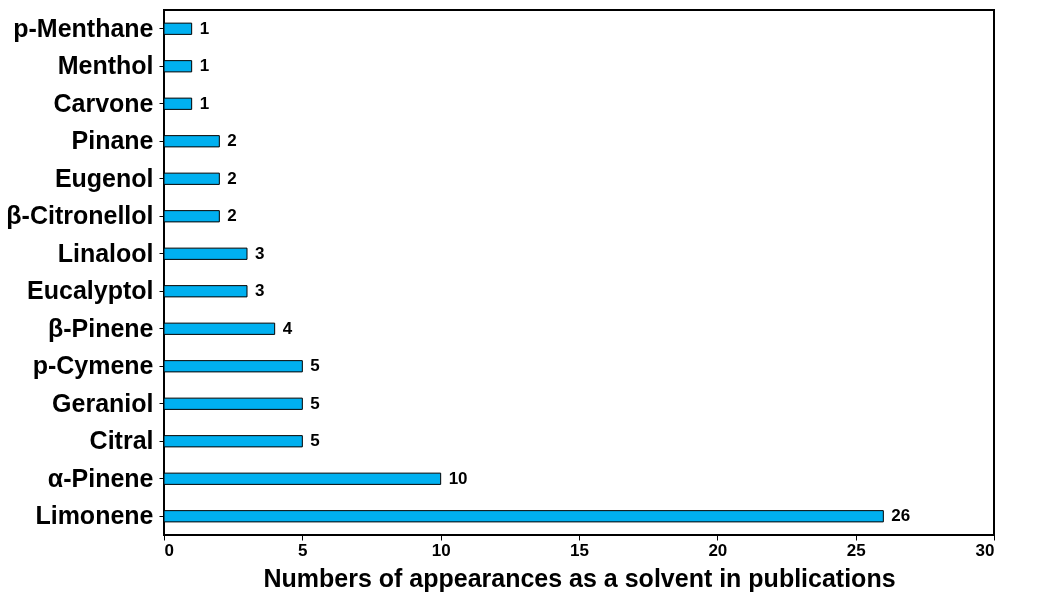  I want to click on x-axis-title: Numbers of appearances as a solvent in publications, so click(579, 577).